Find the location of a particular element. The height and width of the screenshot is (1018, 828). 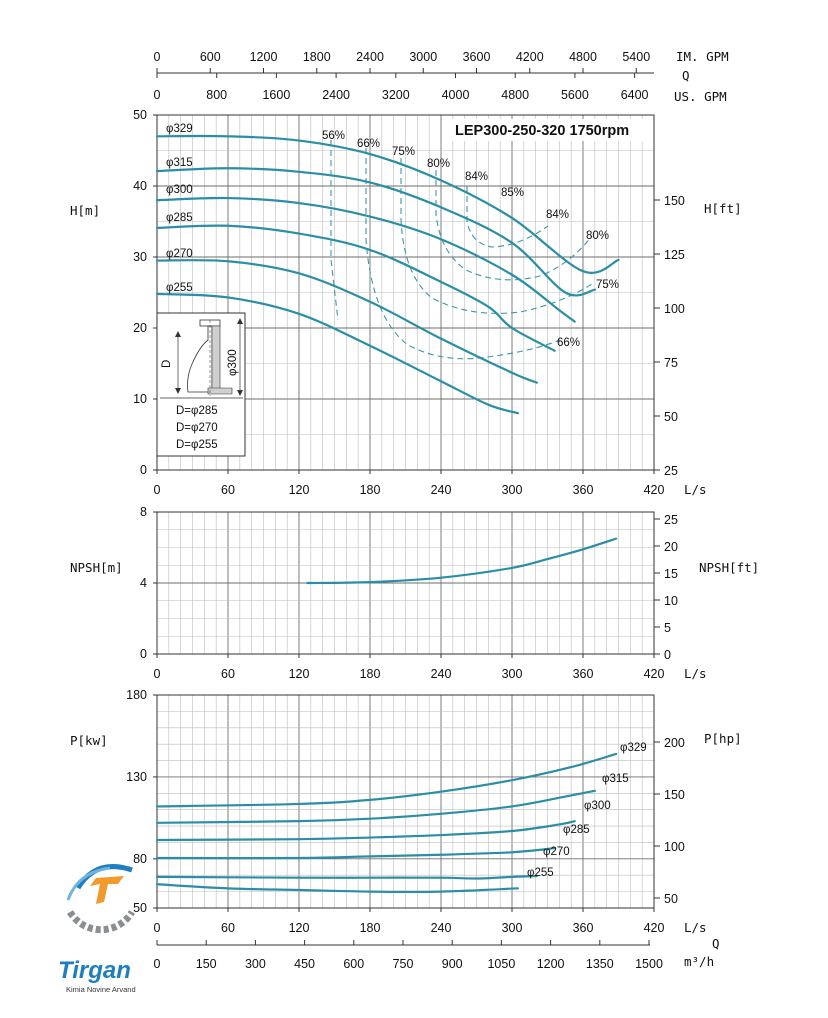

m3h-tick-label: 450 is located at coordinates (304, 964).